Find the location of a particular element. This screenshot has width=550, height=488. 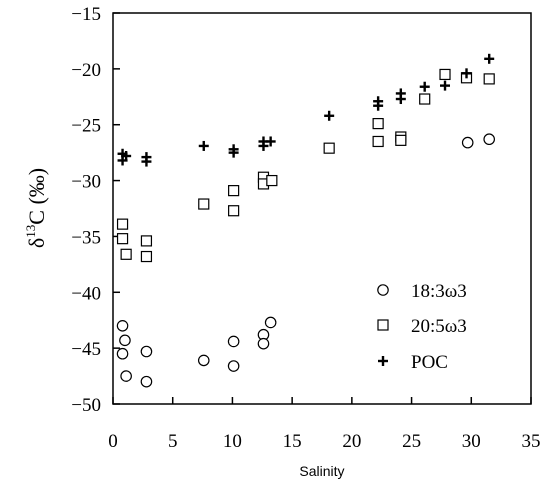

x-tick-label: 15 is located at coordinates (292, 441).